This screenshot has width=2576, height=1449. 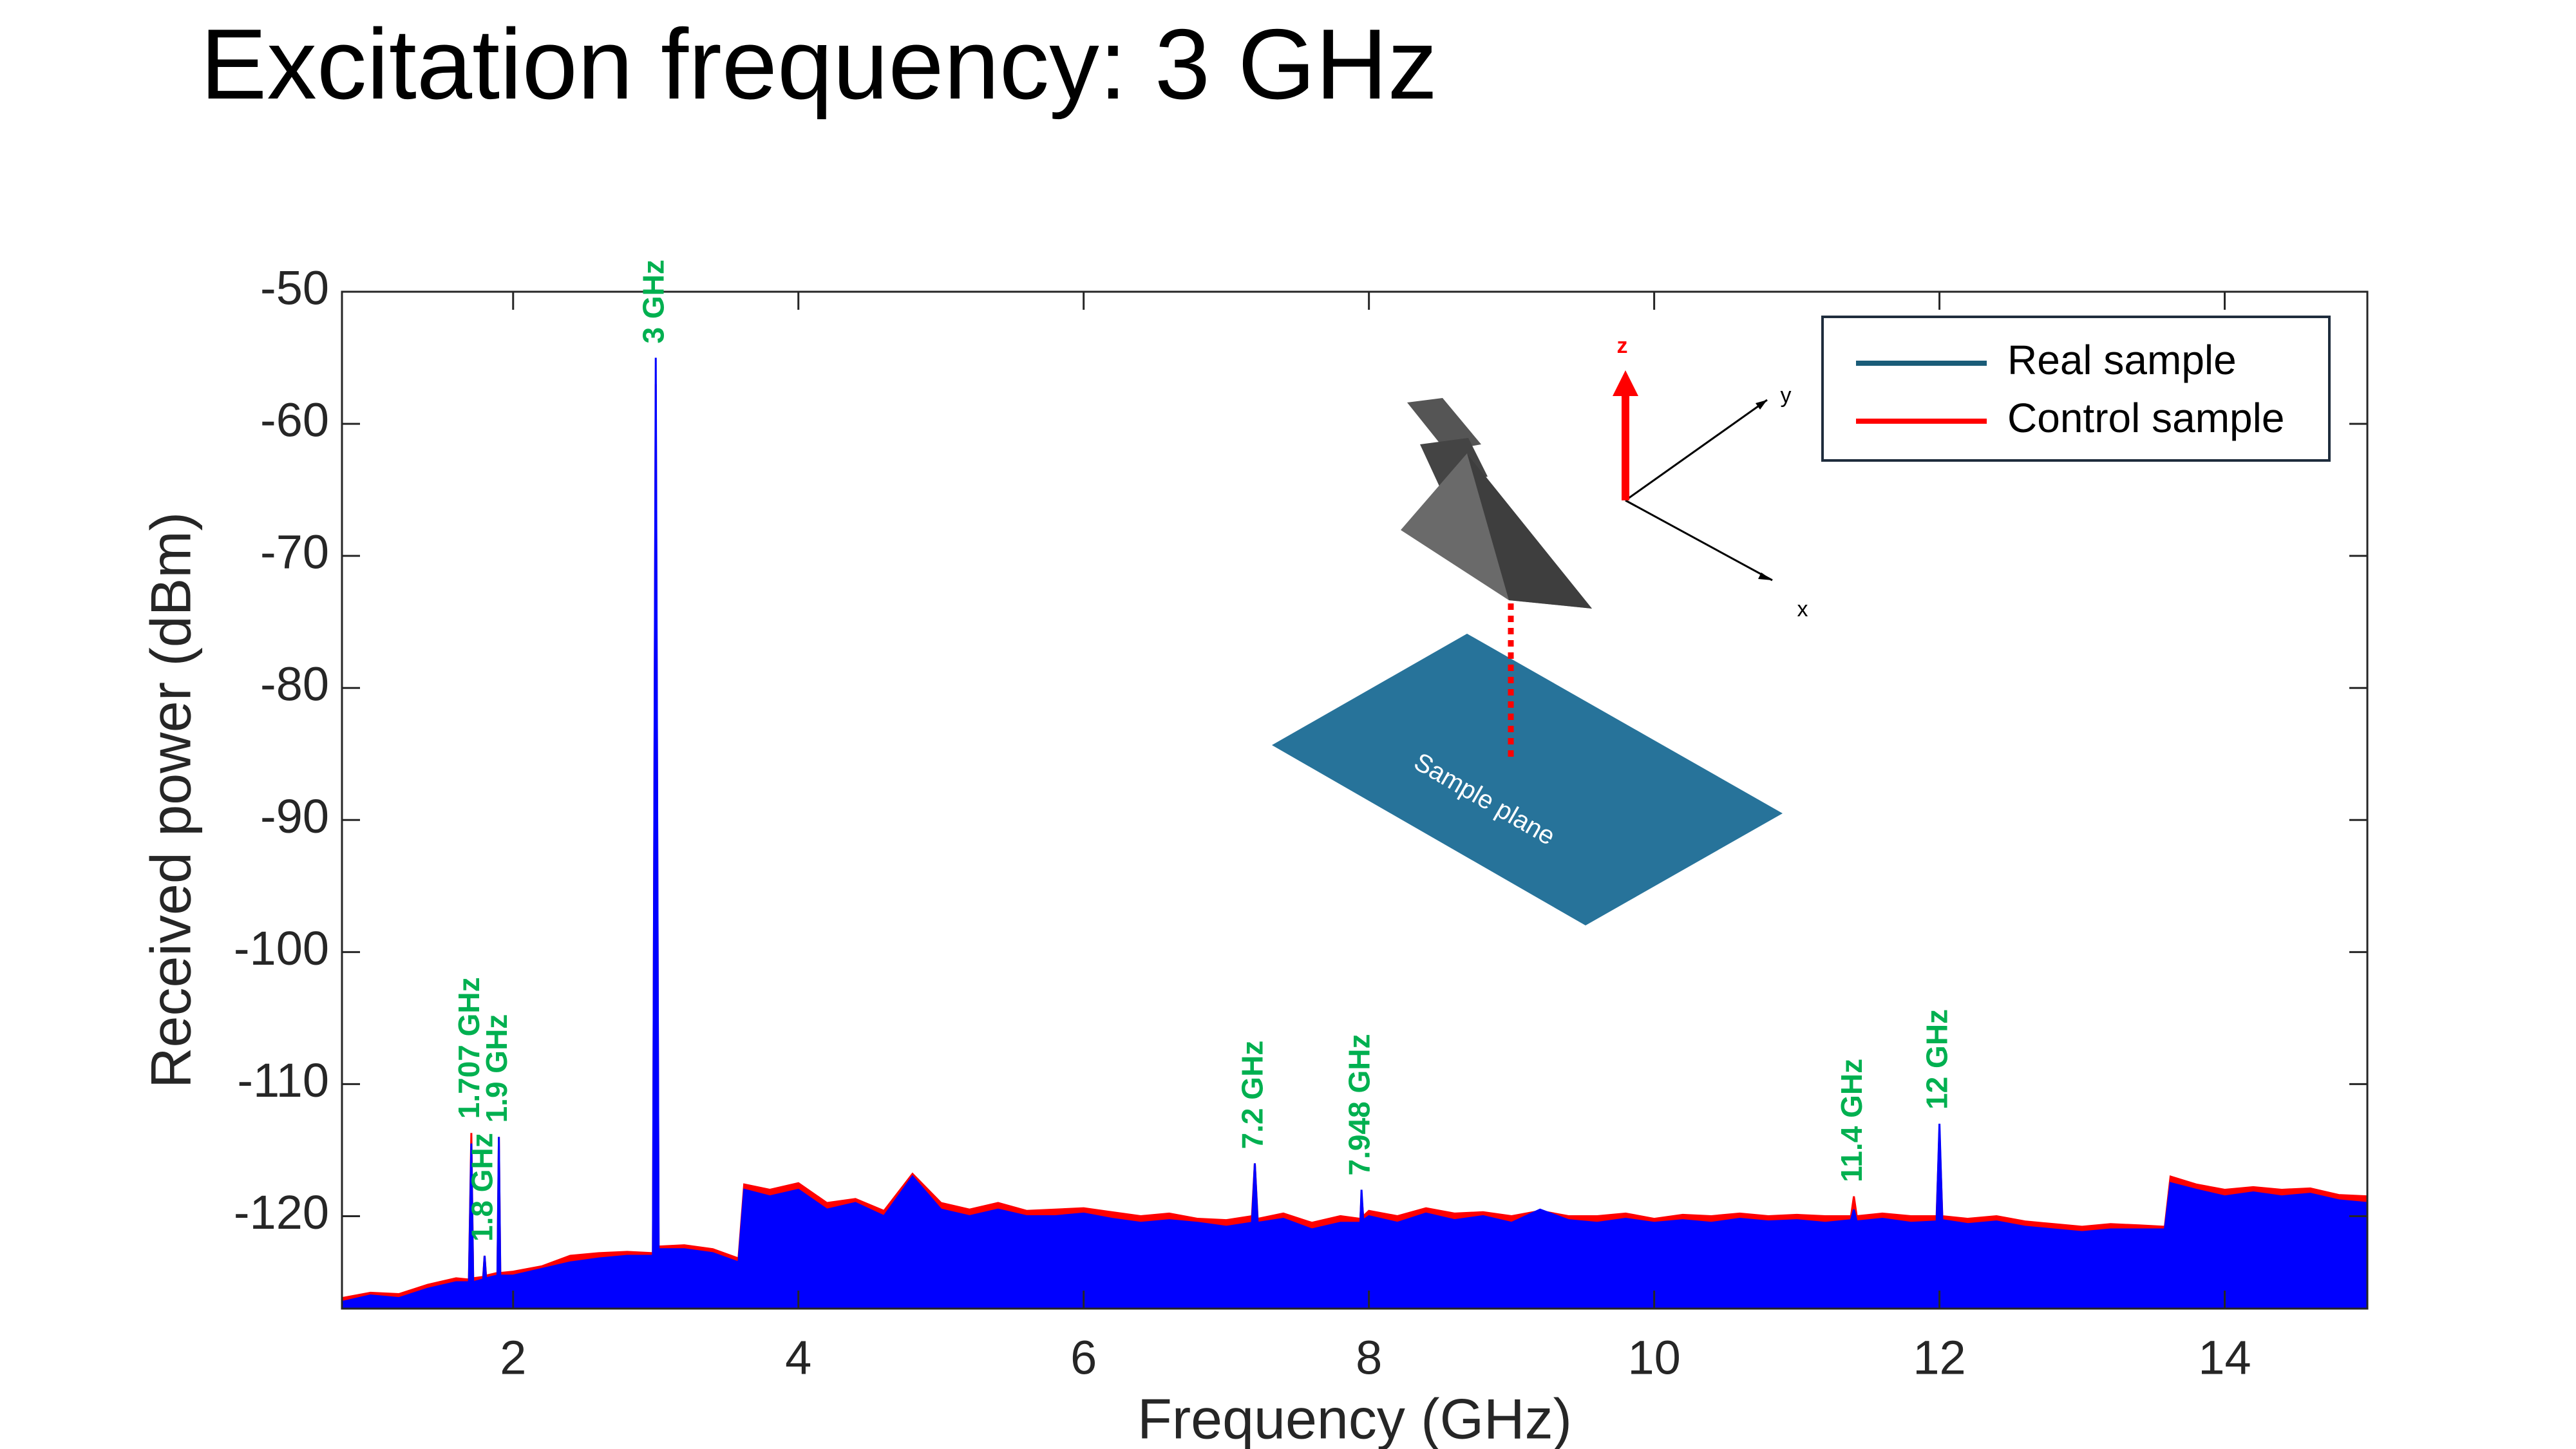 I want to click on peak-label: 11.4 GHz, so click(x=1851, y=1121).